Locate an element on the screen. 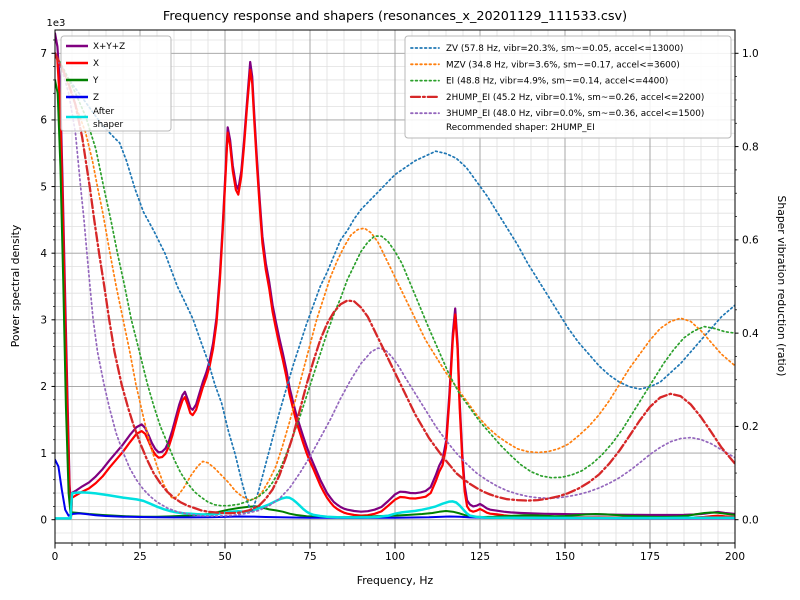 The width and height of the screenshot is (800, 600). legend-label: After is located at coordinates (104, 112).